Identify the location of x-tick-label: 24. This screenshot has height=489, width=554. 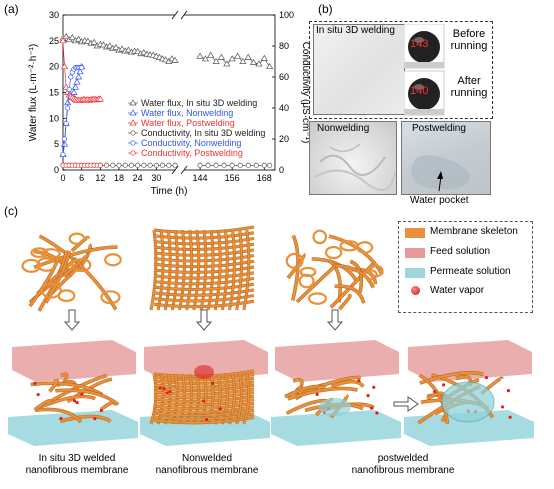
(138, 178).